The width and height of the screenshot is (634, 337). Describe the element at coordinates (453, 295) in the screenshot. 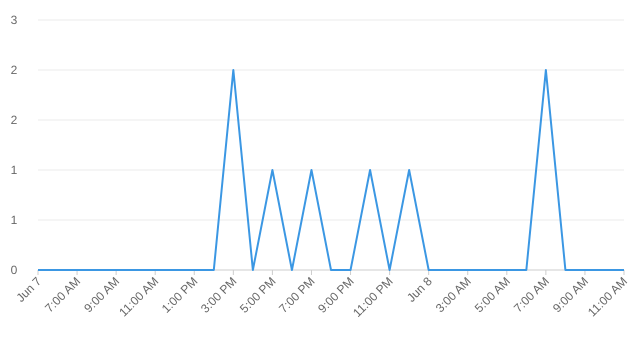

I see `x-tick-label: 3:00 AM` at that location.